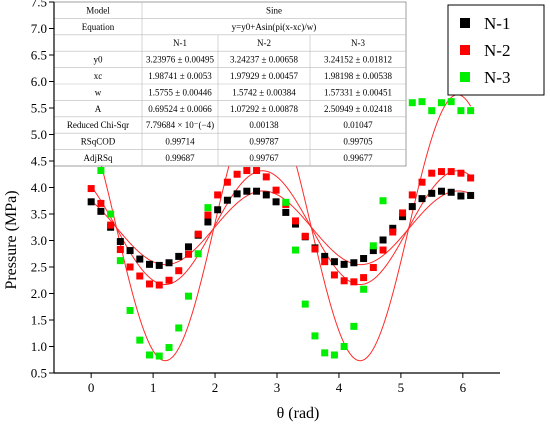 This screenshot has width=550, height=429. Describe the element at coordinates (180, 158) in the screenshot. I see `fit-table-cell: 0.99687` at that location.